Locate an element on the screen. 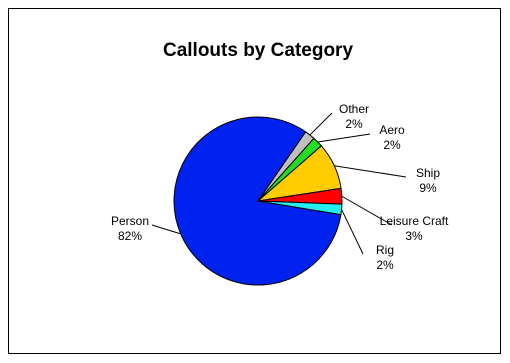 The height and width of the screenshot is (363, 510). slice-percent-label: 9% is located at coordinates (428, 188).